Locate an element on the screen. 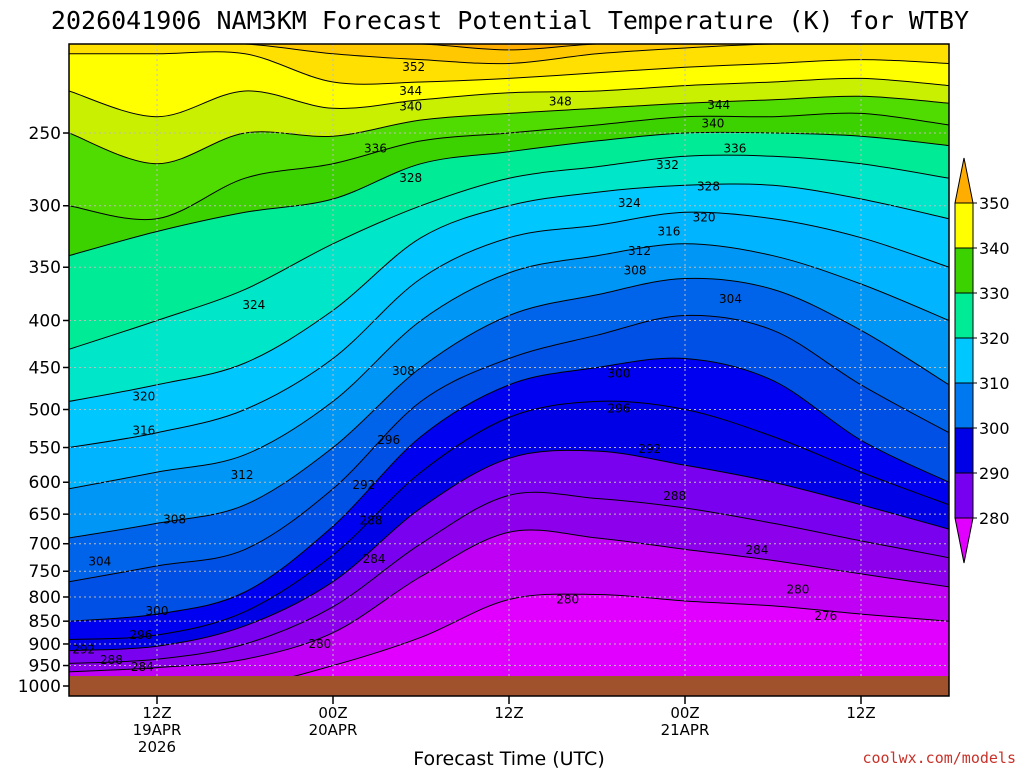  y-tick-label: 550 is located at coordinates (45, 449).